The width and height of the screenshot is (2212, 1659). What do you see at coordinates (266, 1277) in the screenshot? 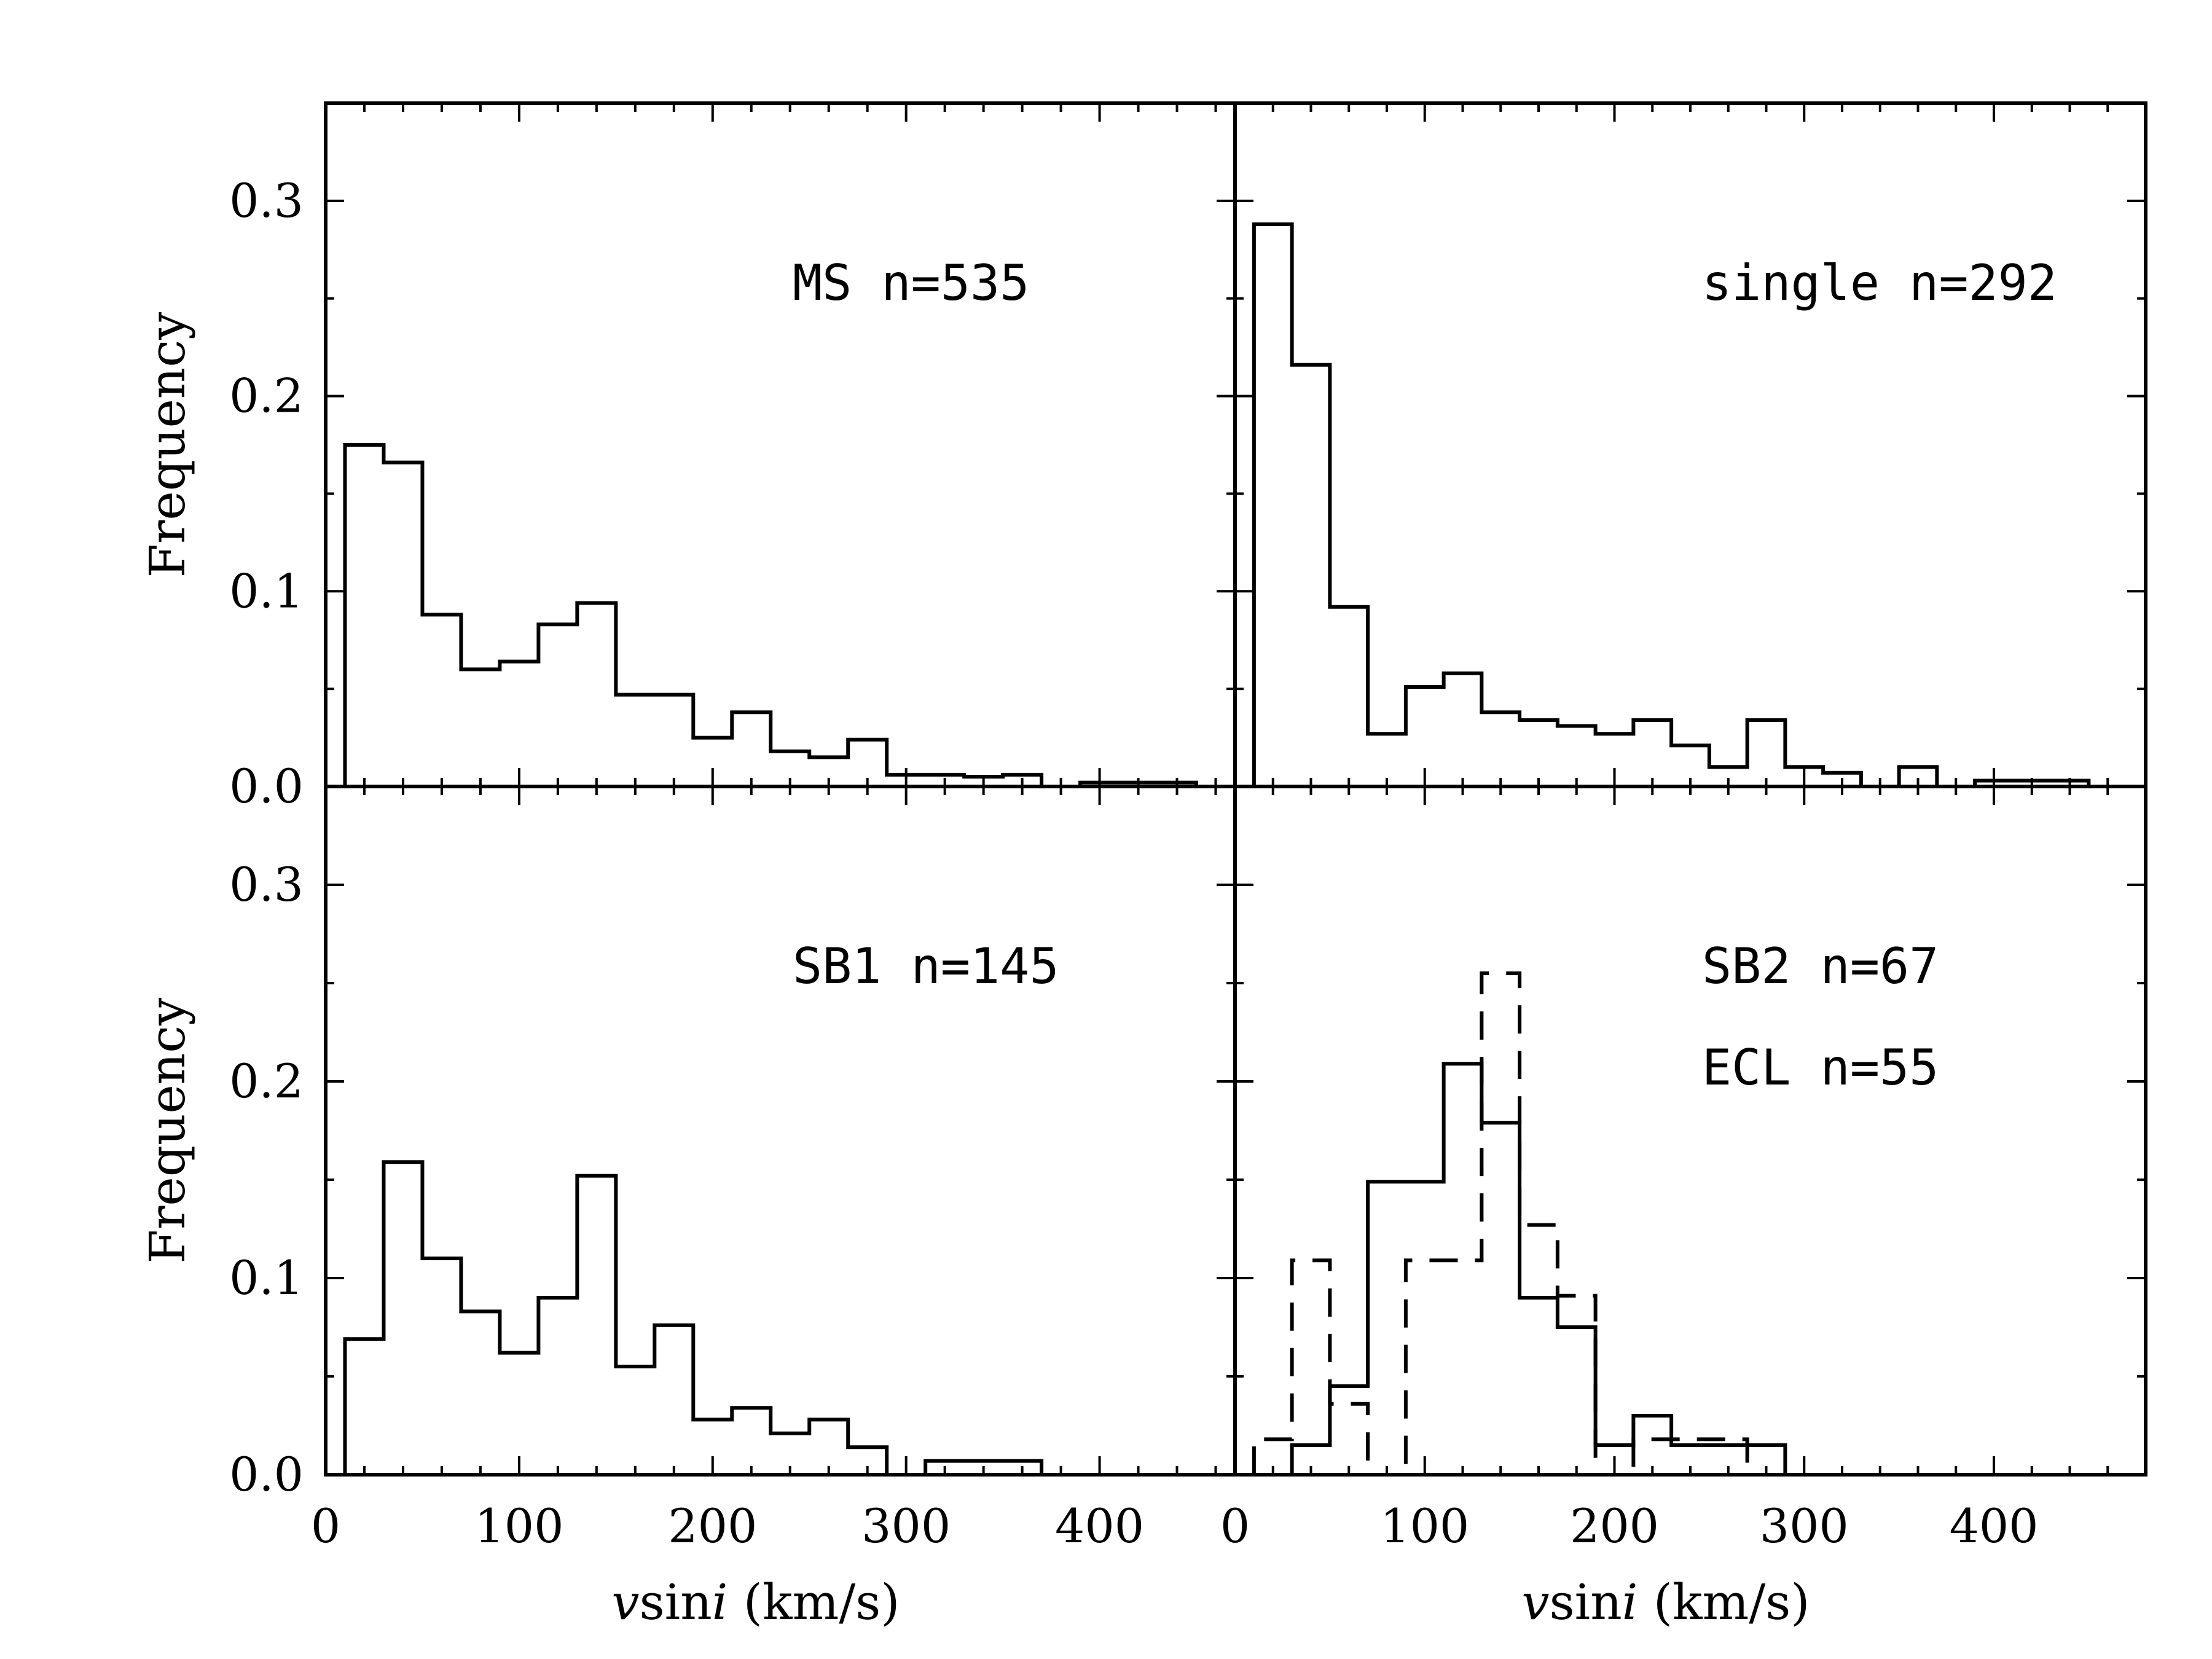
I see `y-tick-label: 0.1` at bounding box center [266, 1277].